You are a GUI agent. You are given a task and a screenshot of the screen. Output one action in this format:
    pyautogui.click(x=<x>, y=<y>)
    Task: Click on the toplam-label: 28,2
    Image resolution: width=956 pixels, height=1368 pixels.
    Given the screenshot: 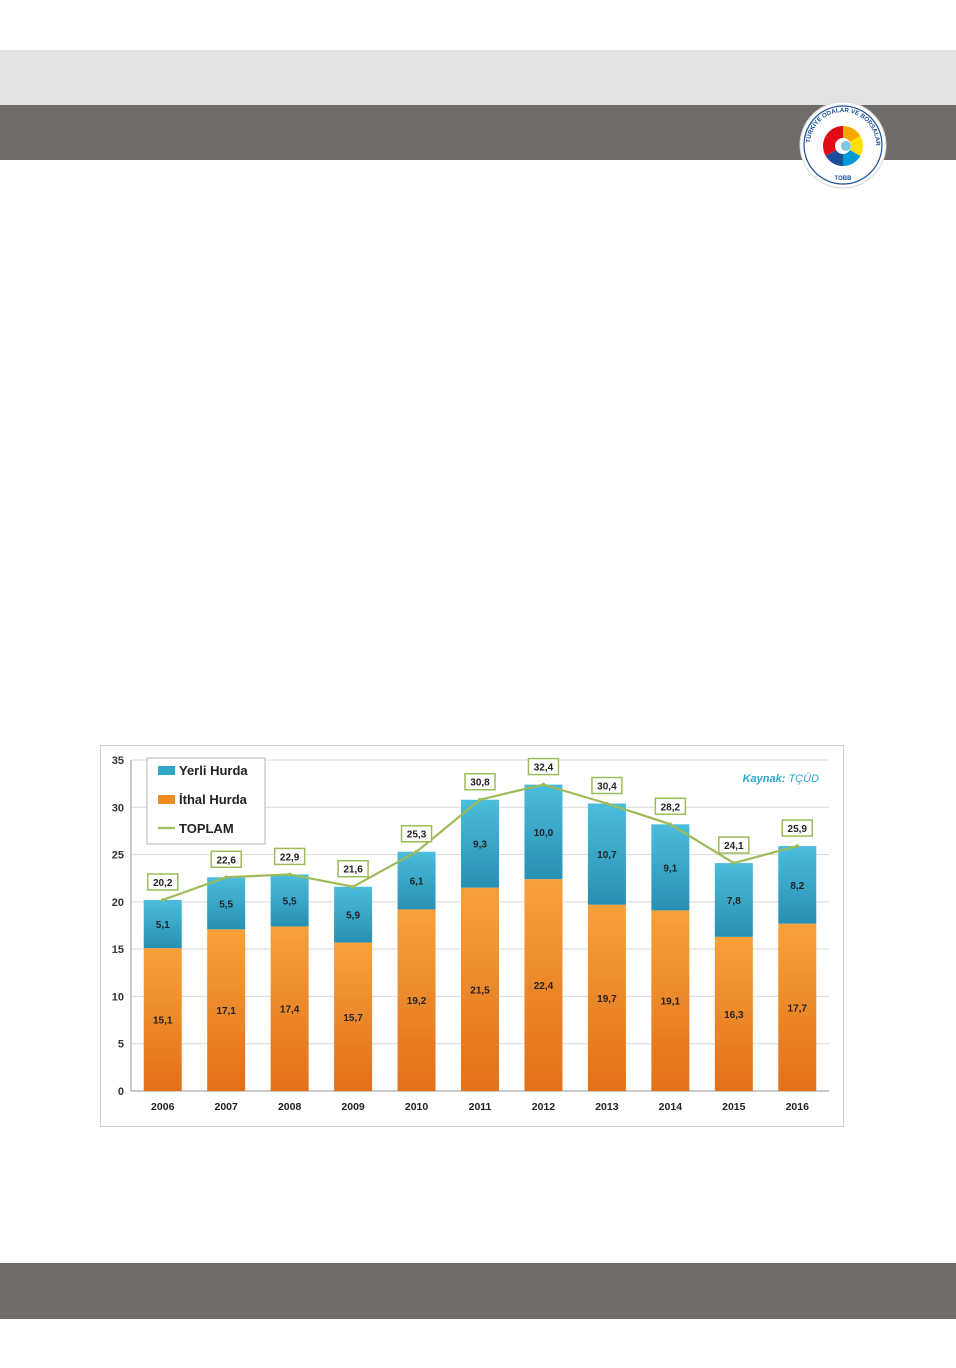 What is the action you would take?
    pyautogui.click(x=671, y=807)
    